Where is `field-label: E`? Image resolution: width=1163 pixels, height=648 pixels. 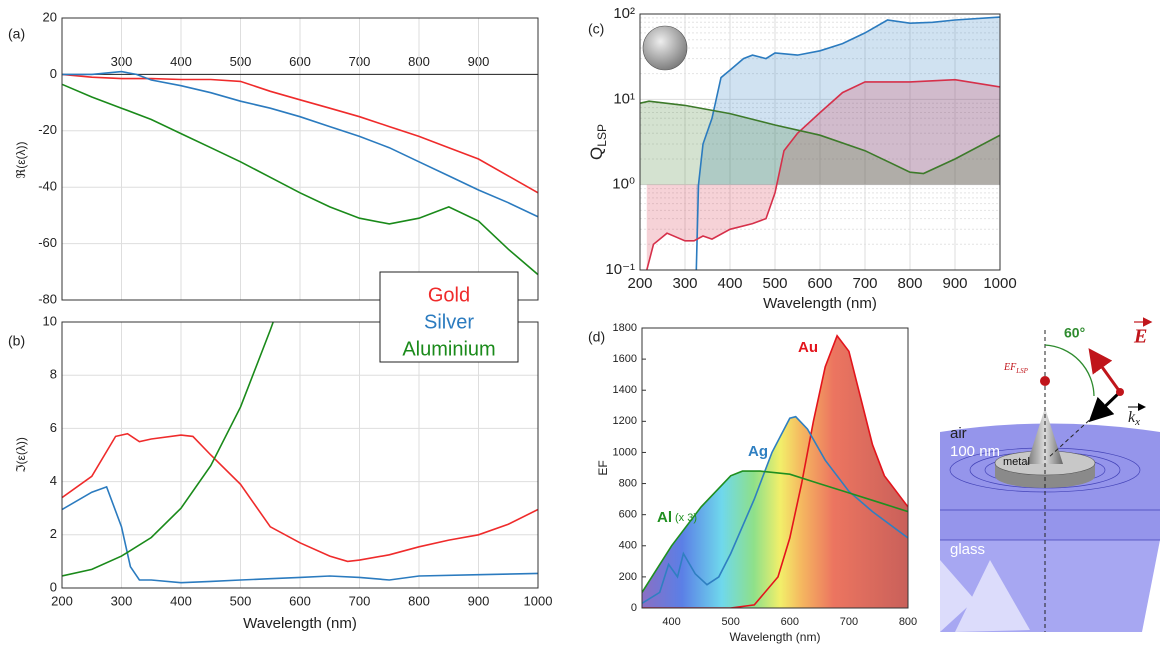 field-label: E is located at coordinates (1140, 337).